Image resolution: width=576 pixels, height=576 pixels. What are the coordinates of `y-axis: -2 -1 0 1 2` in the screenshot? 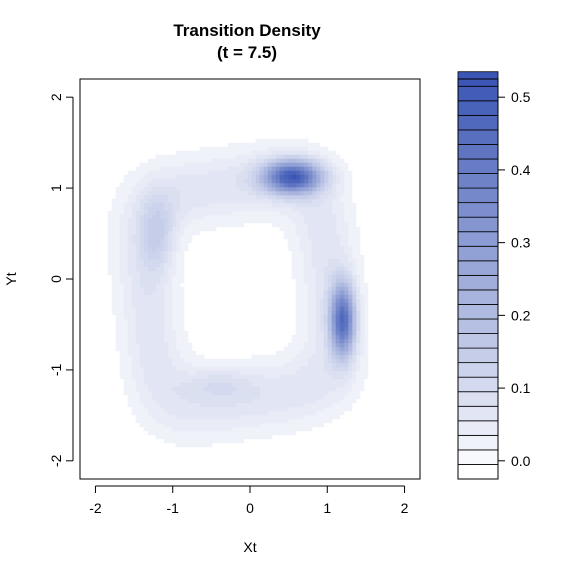 It's located at (61, 280).